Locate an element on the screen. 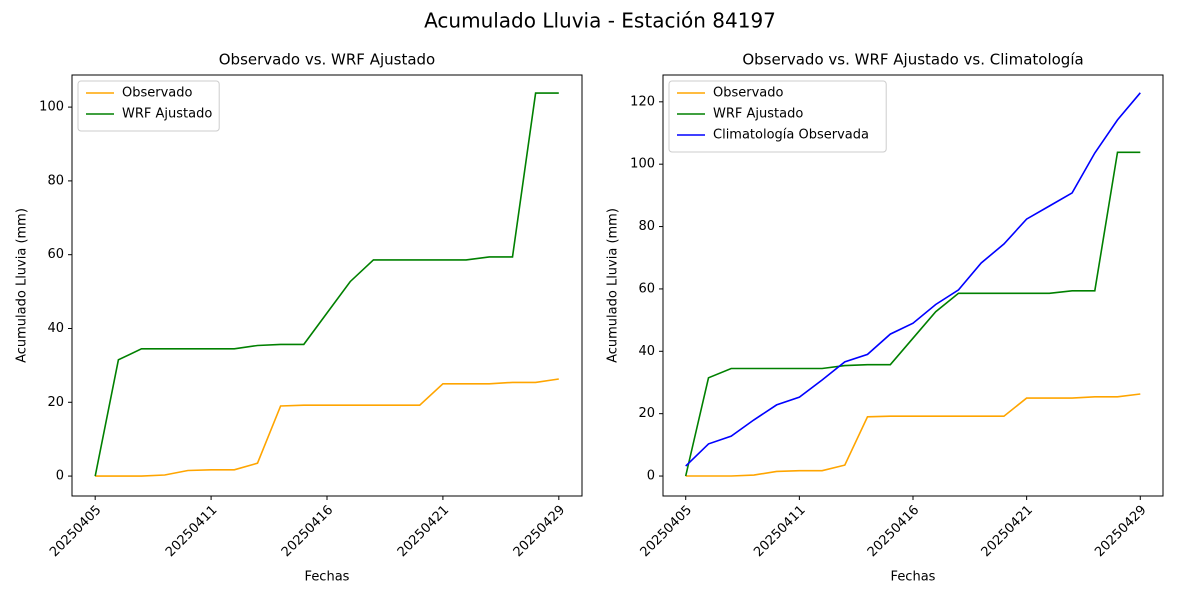 The width and height of the screenshot is (1200, 600). legend-box is located at coordinates (777, 116).